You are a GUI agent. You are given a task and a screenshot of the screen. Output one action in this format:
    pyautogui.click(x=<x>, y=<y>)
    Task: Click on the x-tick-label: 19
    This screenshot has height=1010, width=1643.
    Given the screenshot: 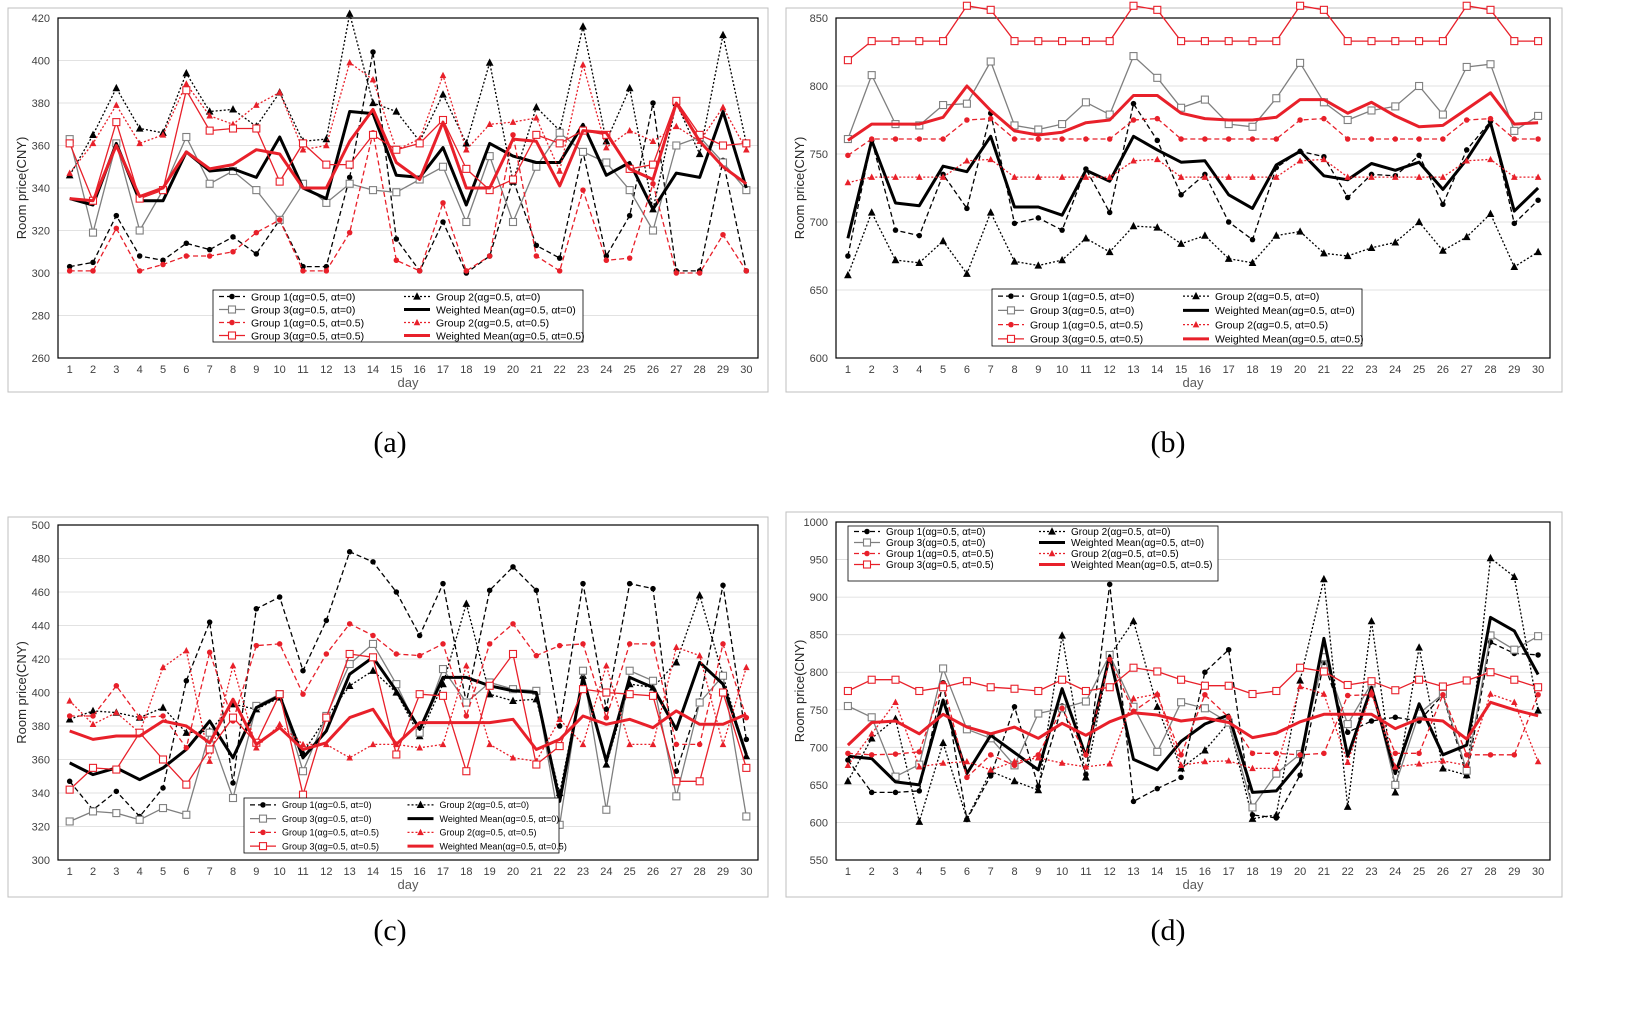 What is the action you would take?
    pyautogui.click(x=490, y=872)
    